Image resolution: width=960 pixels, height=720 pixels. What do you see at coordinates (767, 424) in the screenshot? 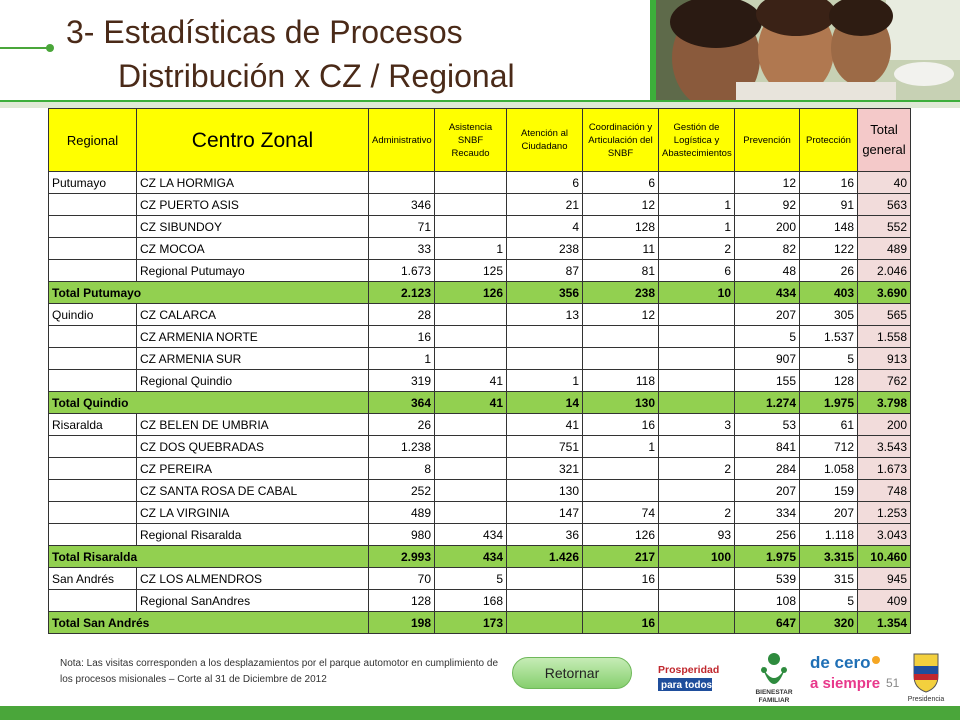
I see `value-cell: 53` at bounding box center [767, 424].